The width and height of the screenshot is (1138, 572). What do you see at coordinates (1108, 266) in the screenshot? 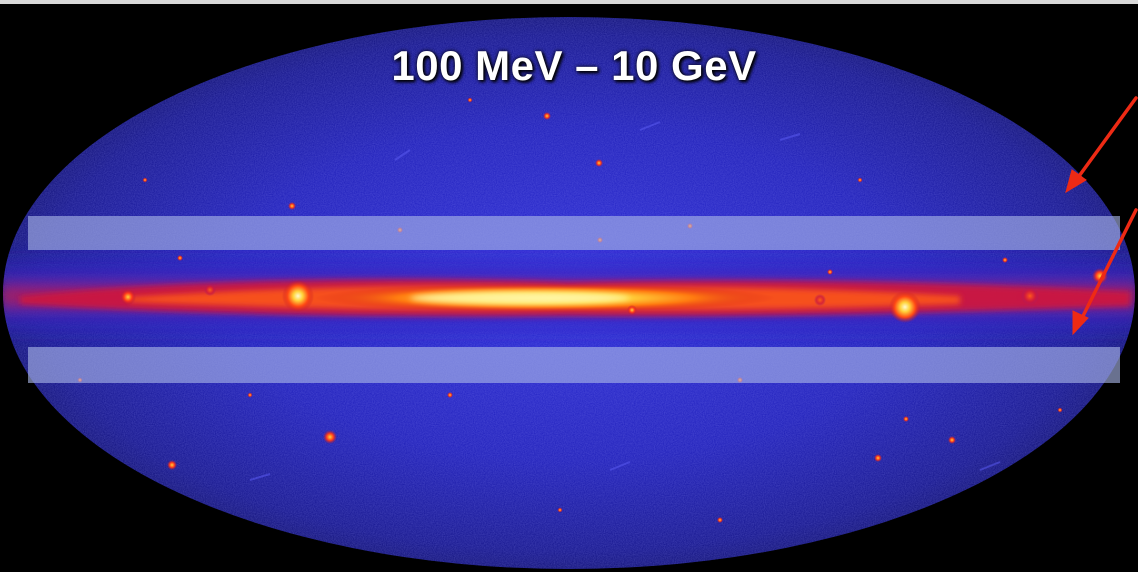
I see `red-arrow-lower` at bounding box center [1108, 266].